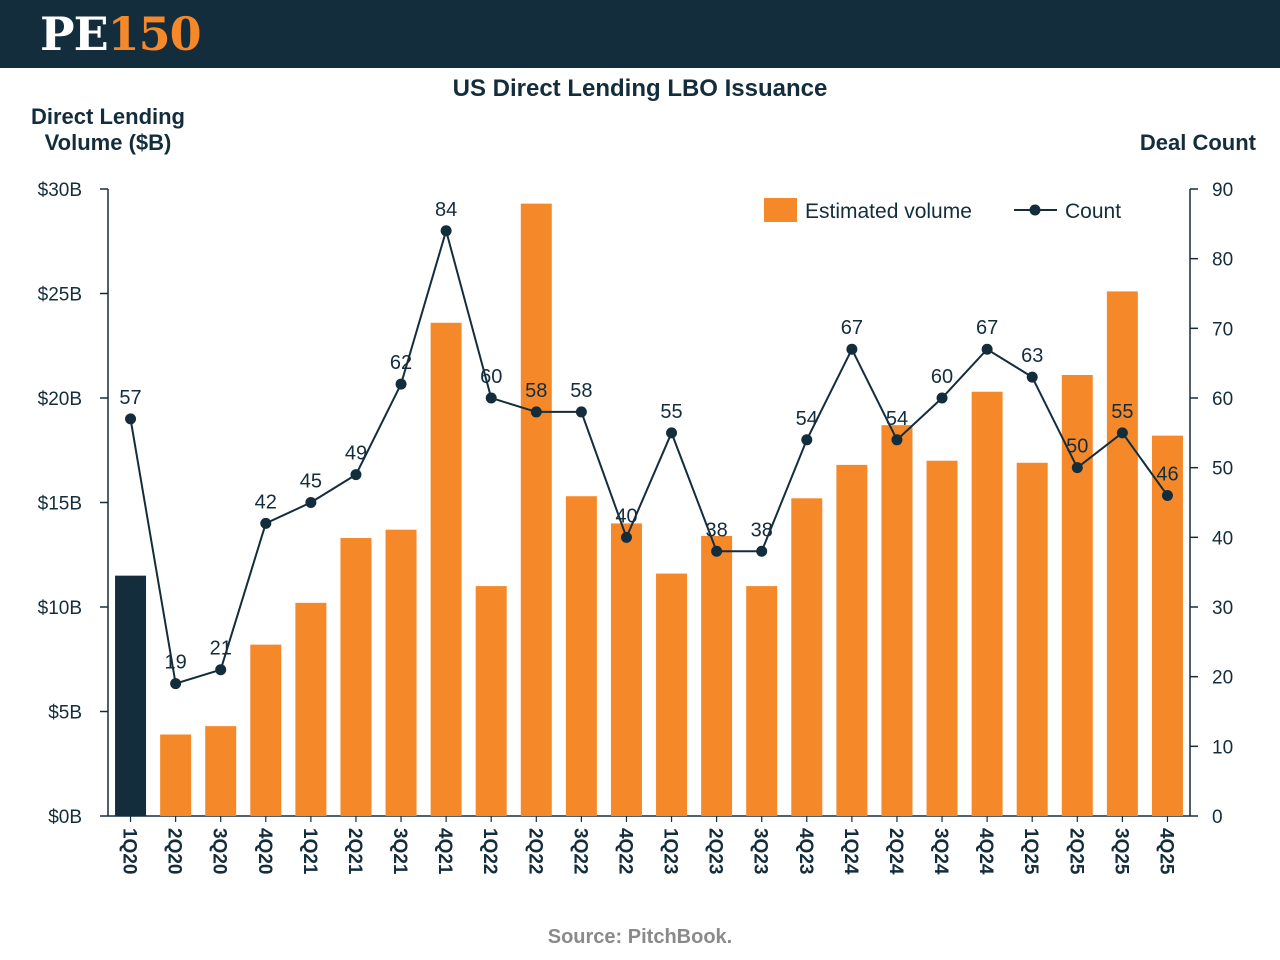 The width and height of the screenshot is (1280, 960). I want to click on left-tick-label: $20B, so click(60, 399).